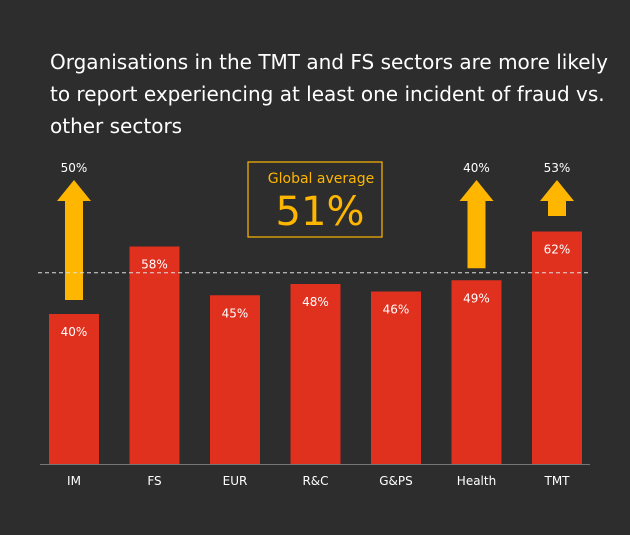  I want to click on bar-tmt, so click(557, 347).